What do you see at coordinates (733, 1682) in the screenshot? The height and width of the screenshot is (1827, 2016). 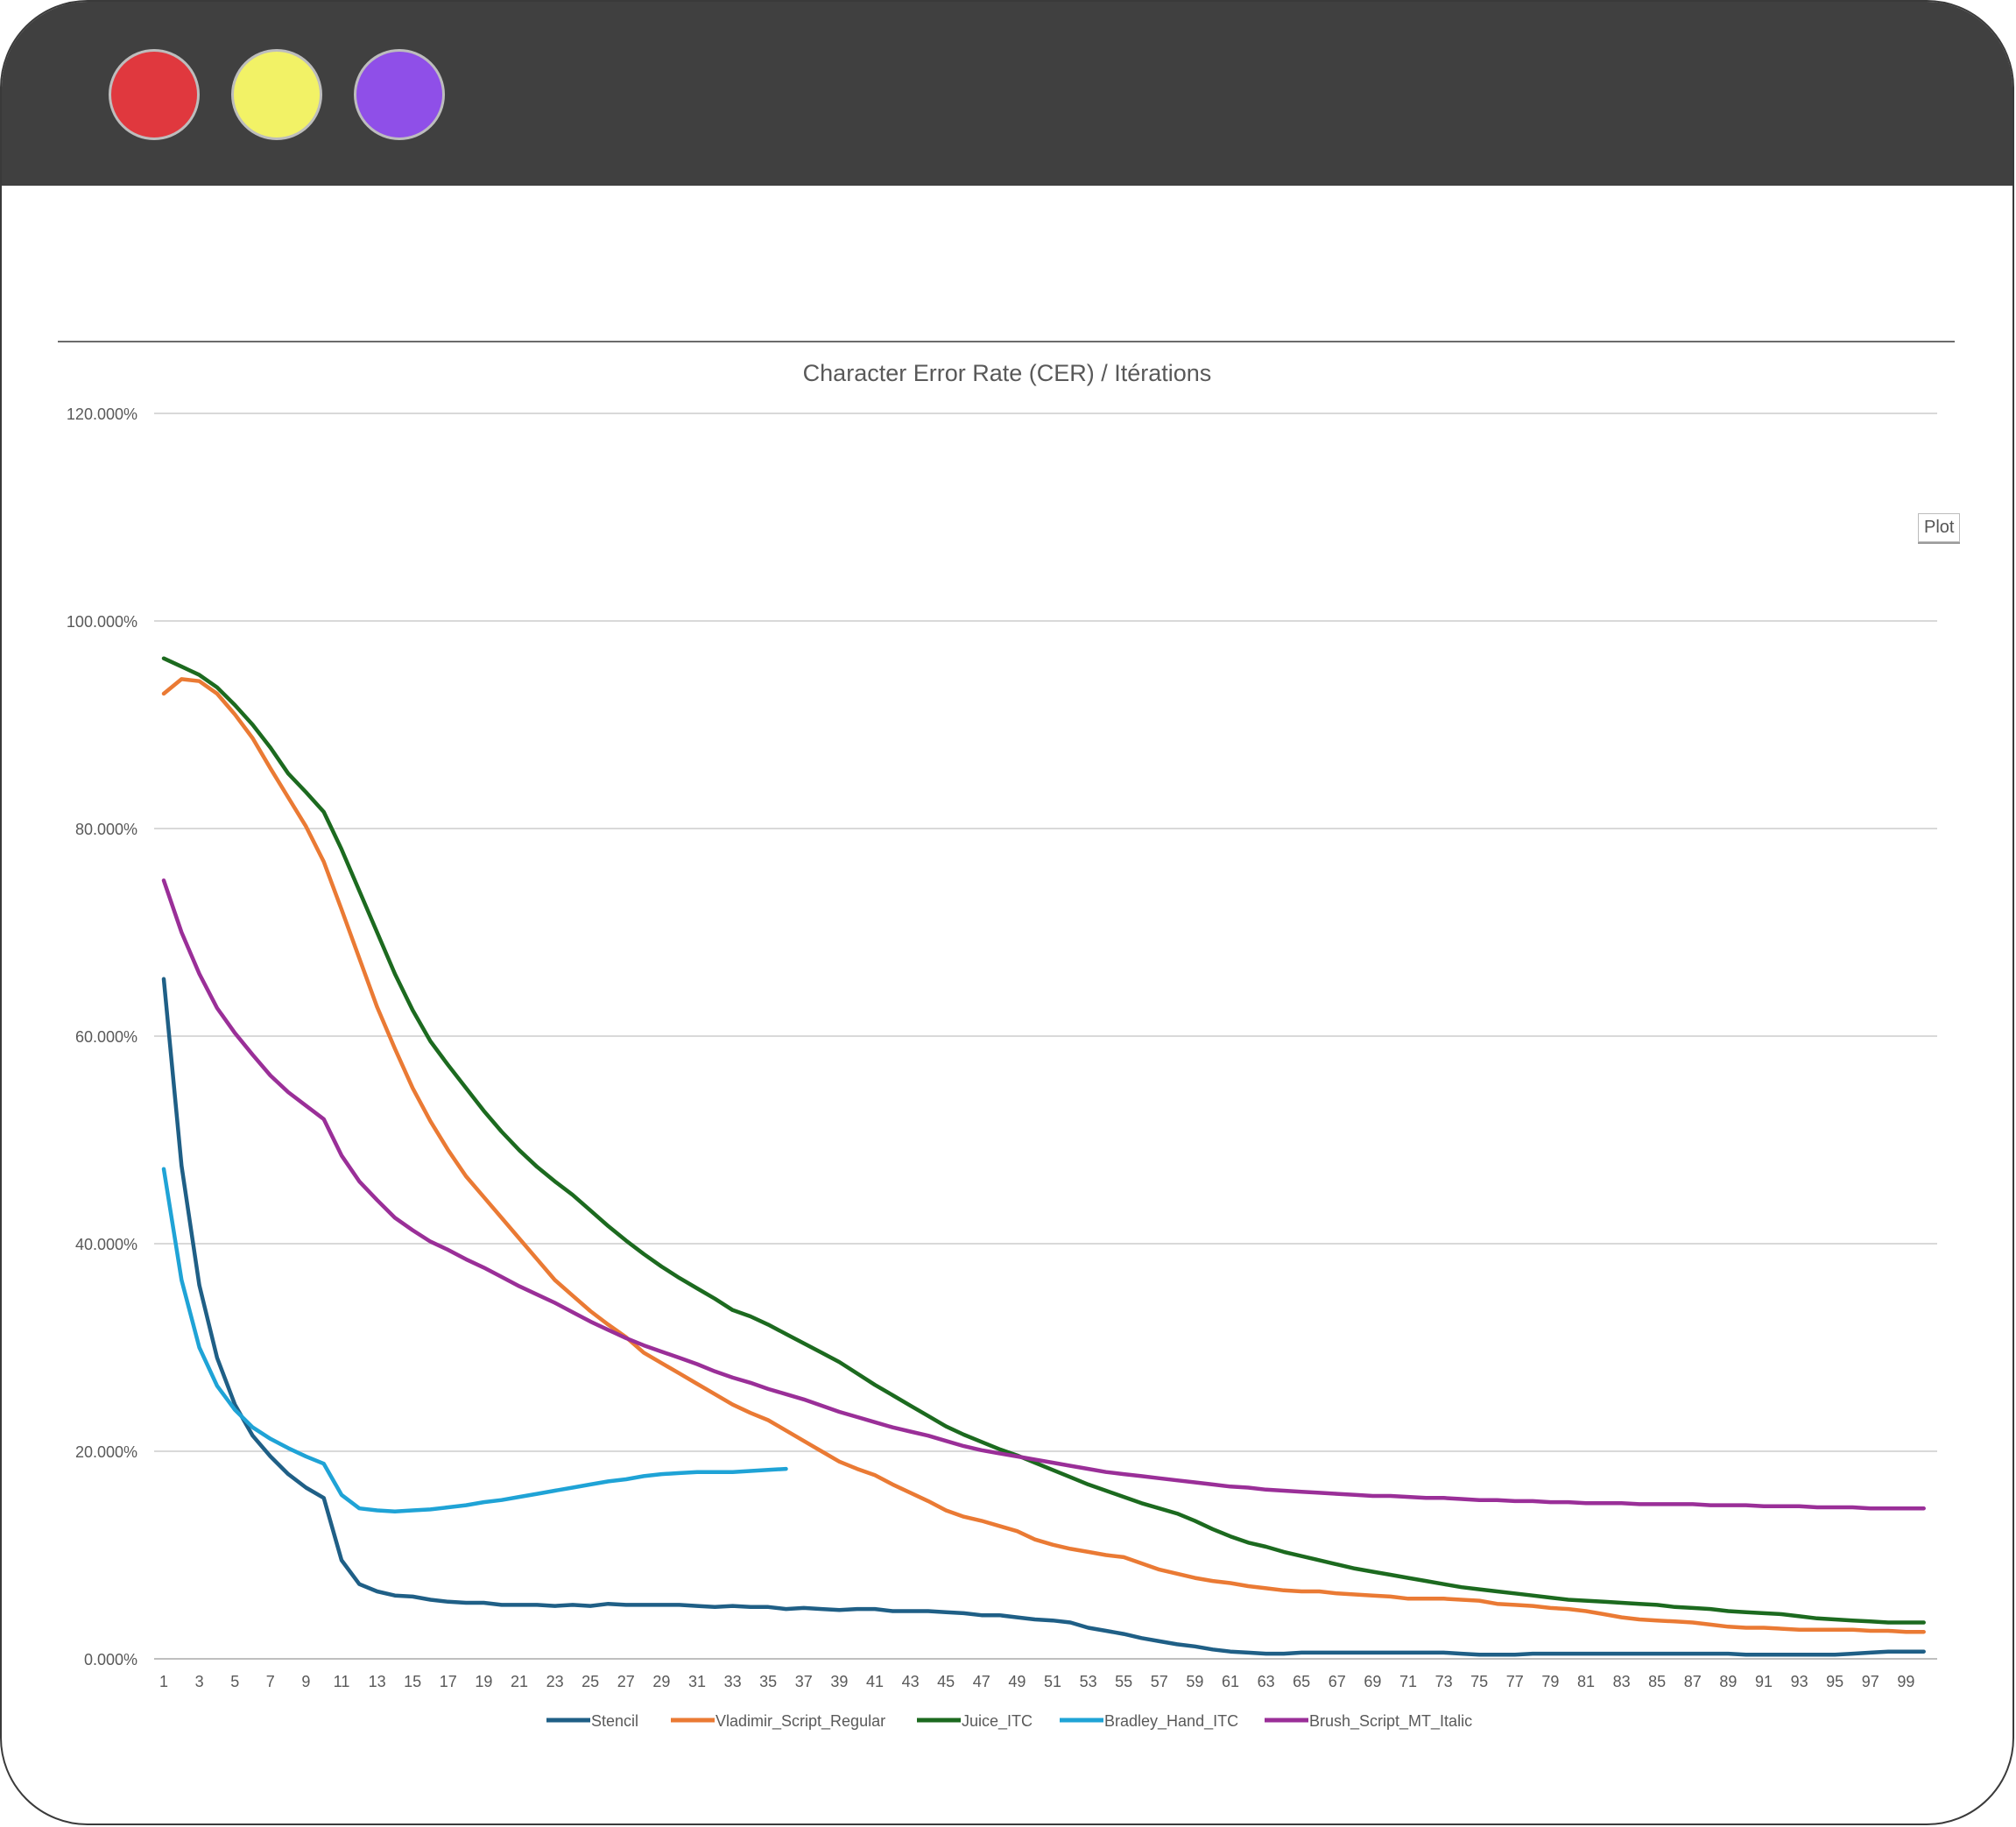 I see `x-tick-label: 33` at bounding box center [733, 1682].